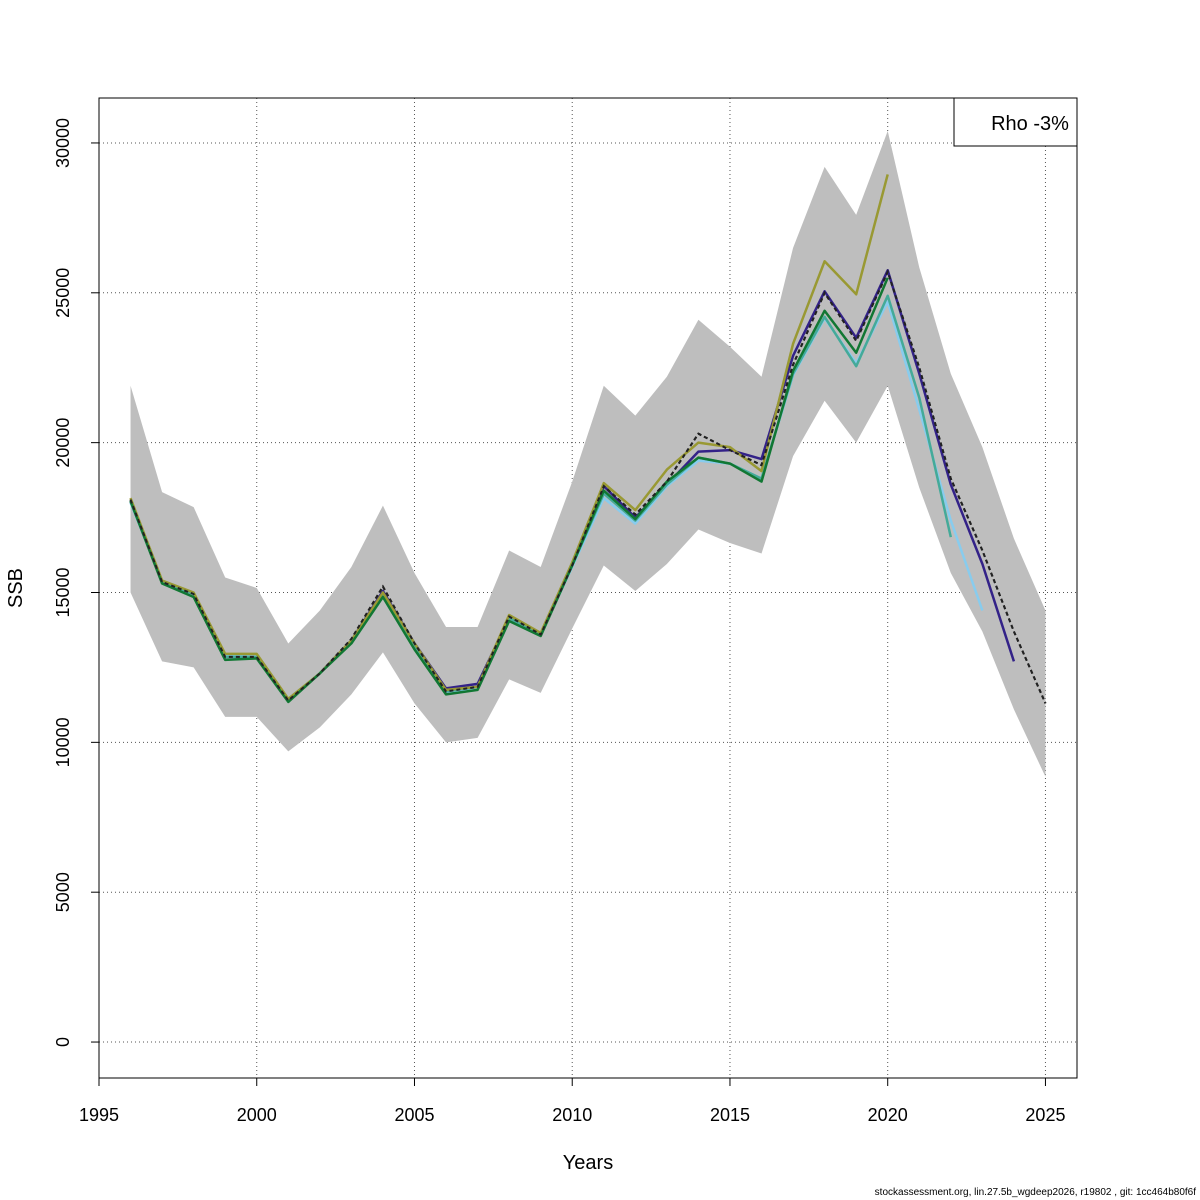 The width and height of the screenshot is (1200, 1200). I want to click on legend-box, so click(1015, 122).